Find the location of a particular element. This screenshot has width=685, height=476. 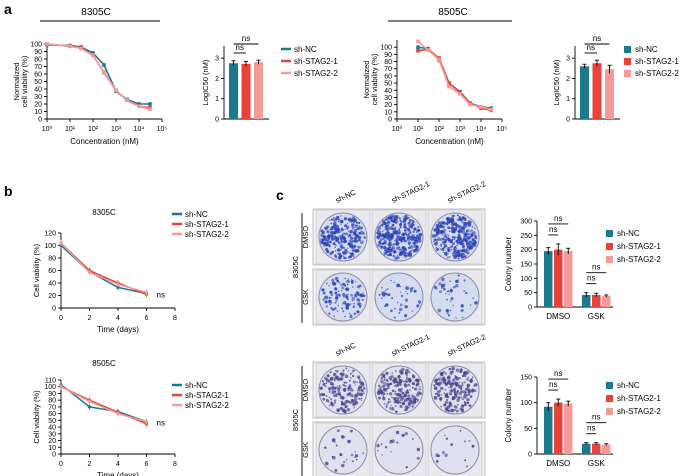

y-tick-label: 120 is located at coordinates (50, 234).